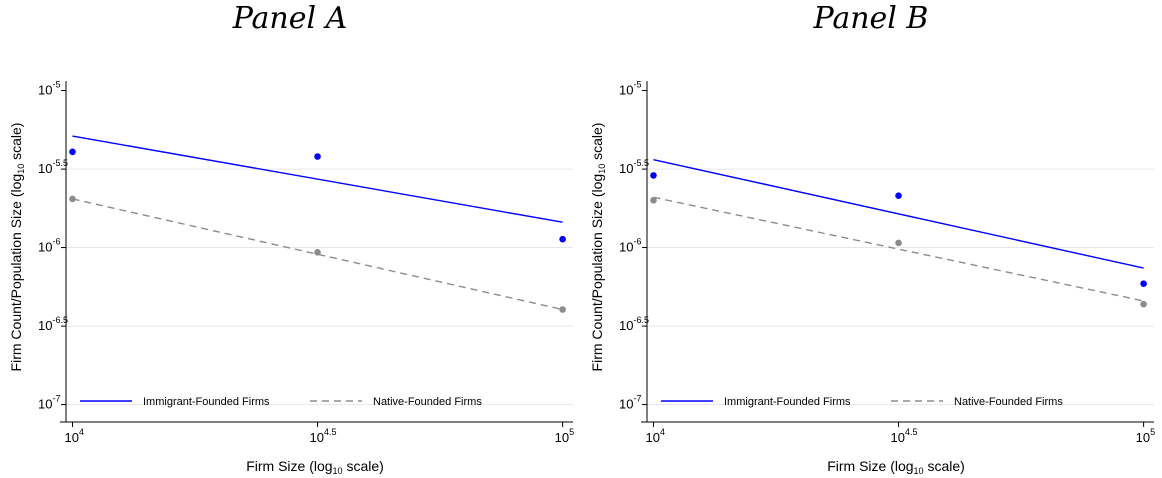  Describe the element at coordinates (1145, 436) in the screenshot. I see `panel-b-x-tick-label: 10⁵` at that location.